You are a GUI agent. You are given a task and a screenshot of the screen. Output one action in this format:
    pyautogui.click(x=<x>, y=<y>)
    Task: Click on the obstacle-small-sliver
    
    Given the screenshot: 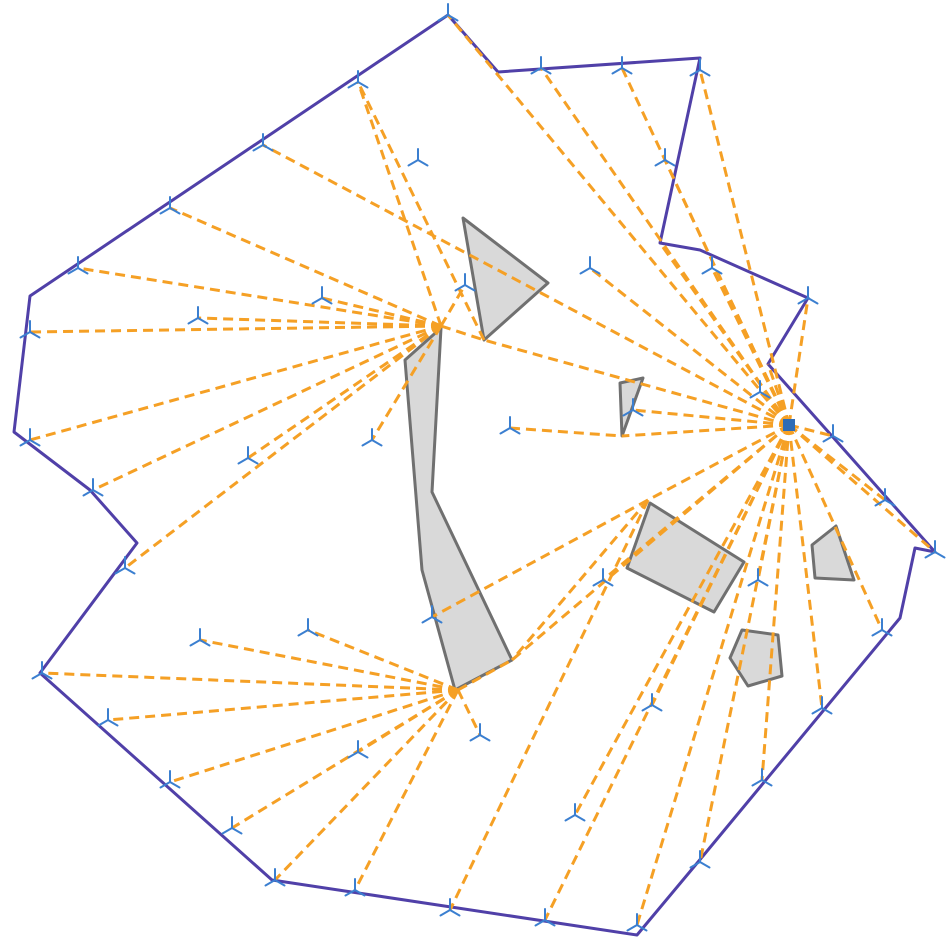 What is the action you would take?
    pyautogui.click(x=631, y=407)
    